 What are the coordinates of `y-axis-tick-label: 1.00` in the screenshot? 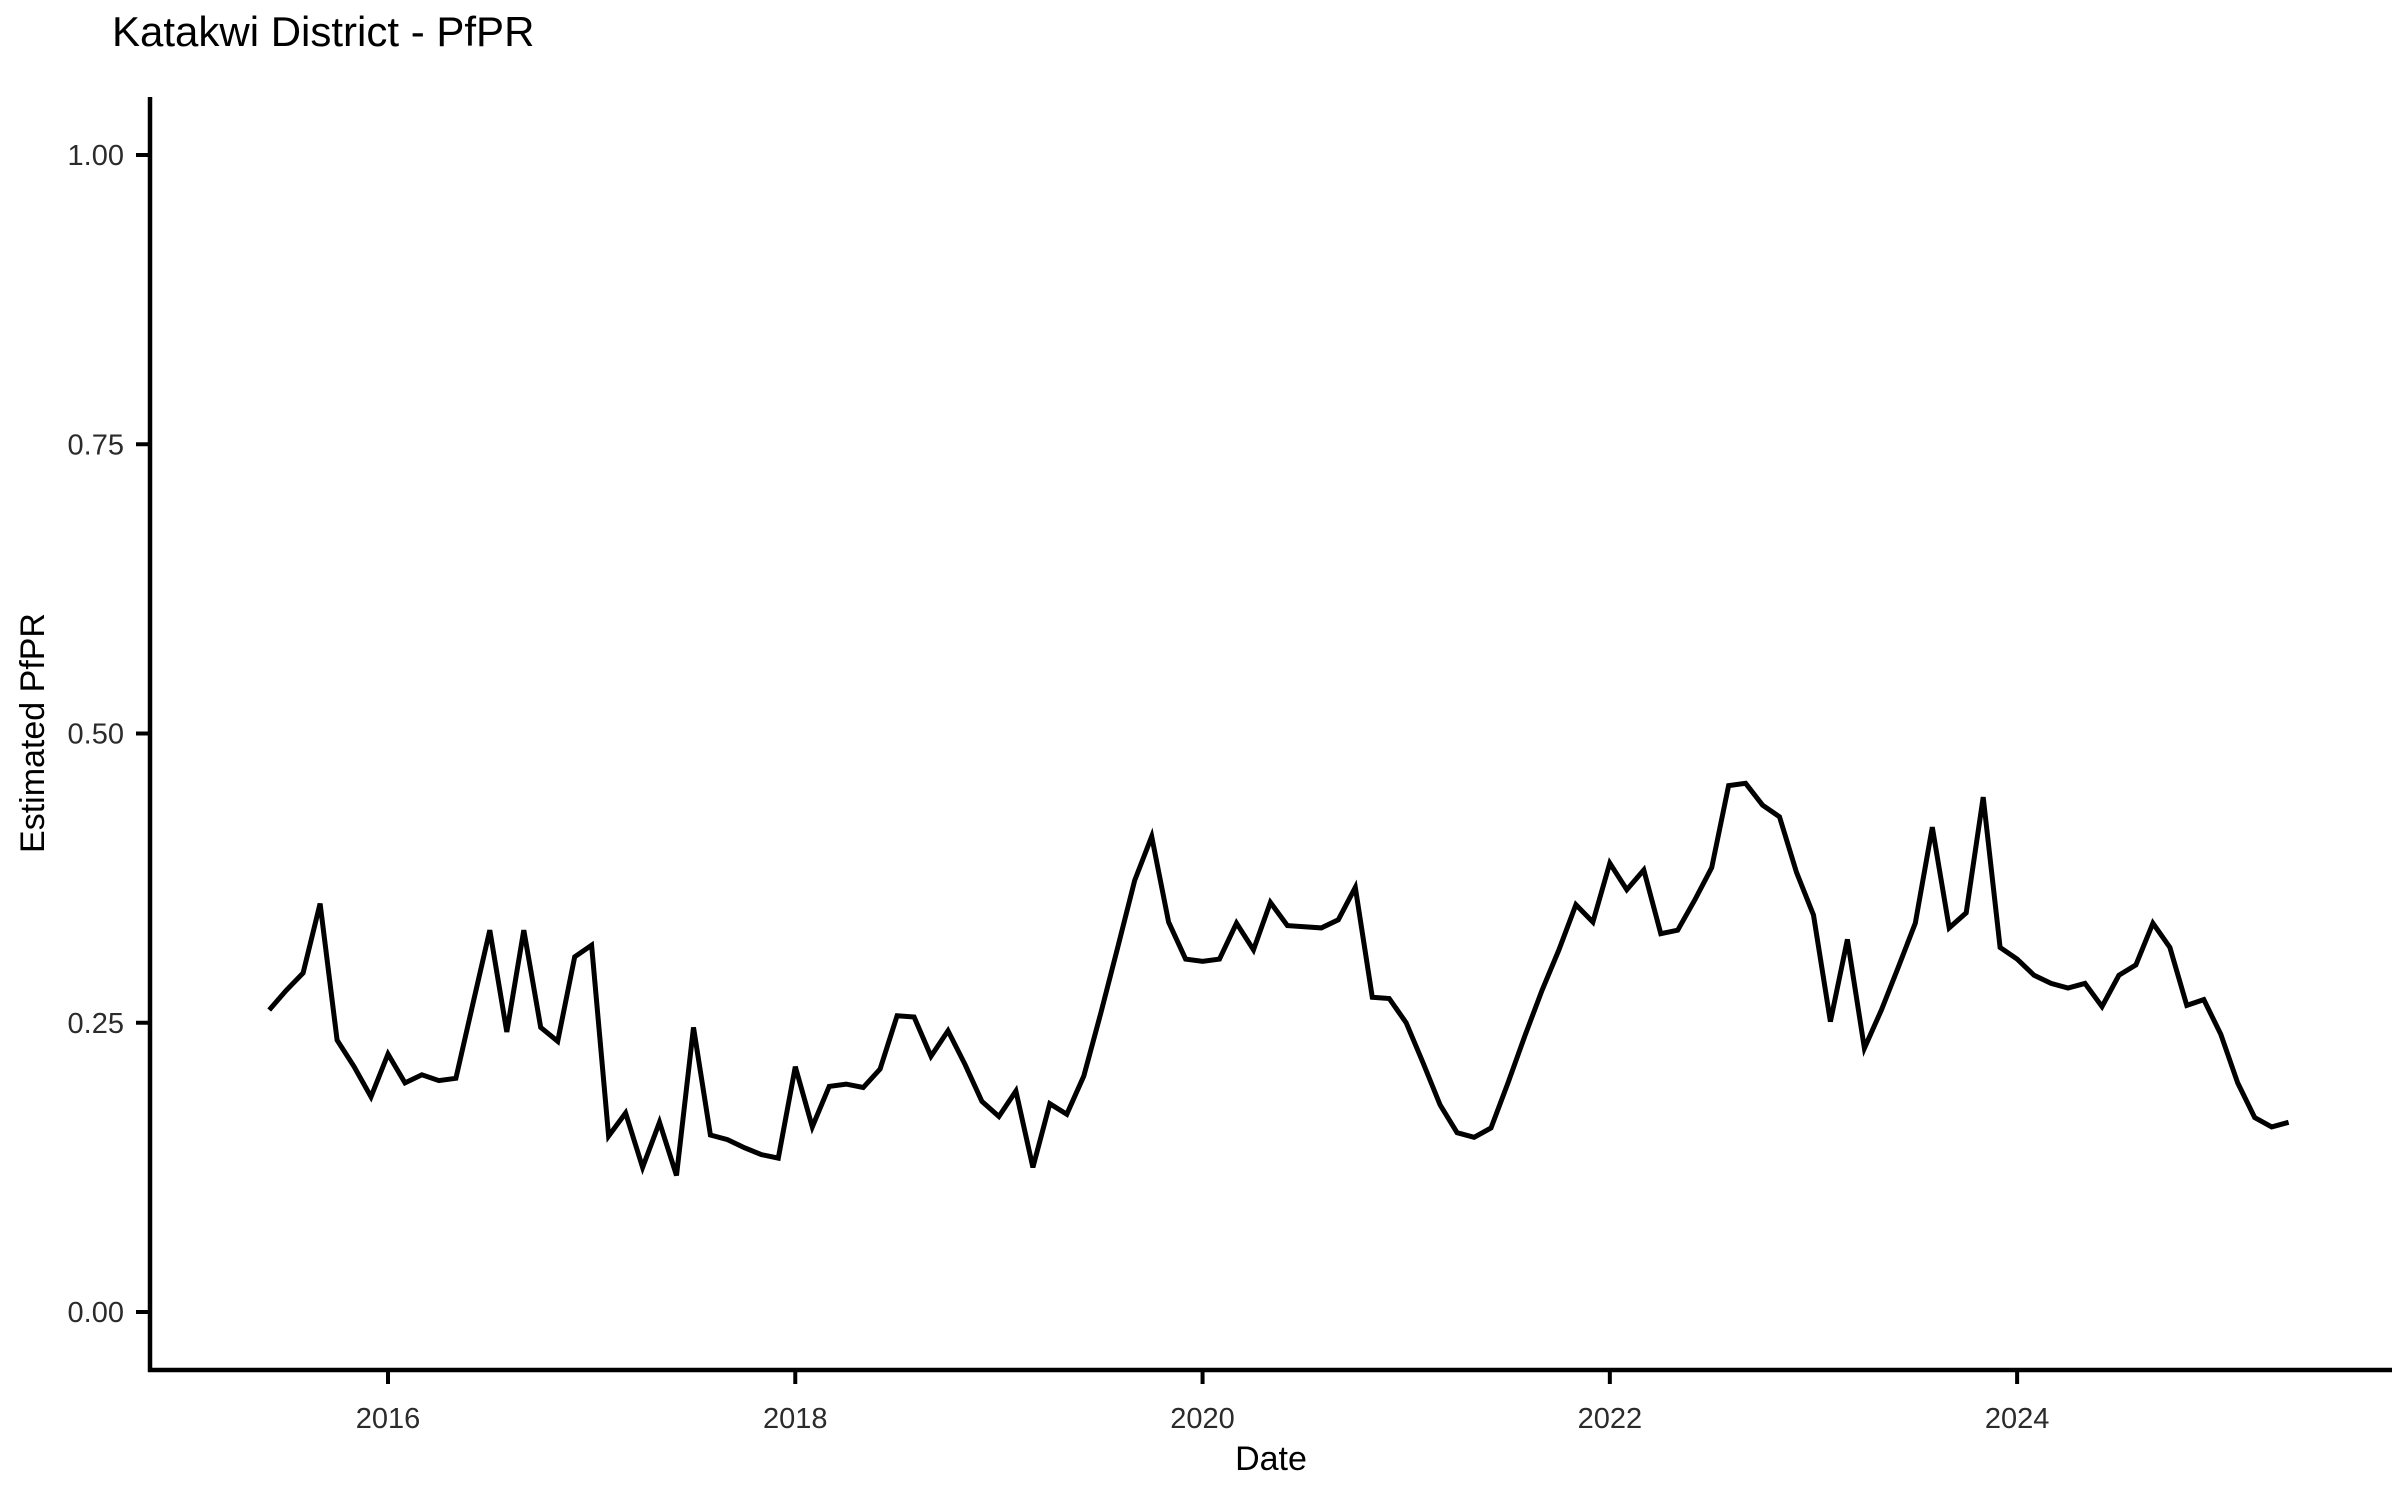 It's located at (96, 156).